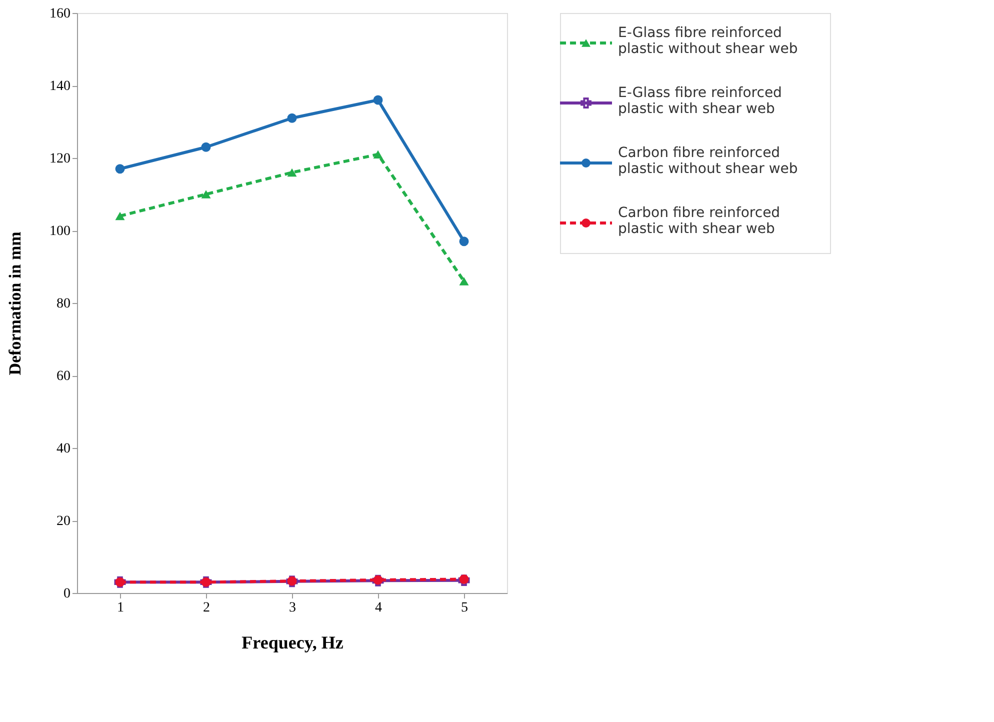 The image size is (994, 722). I want to click on y-axis-title: Deformation in mm, so click(15, 304).